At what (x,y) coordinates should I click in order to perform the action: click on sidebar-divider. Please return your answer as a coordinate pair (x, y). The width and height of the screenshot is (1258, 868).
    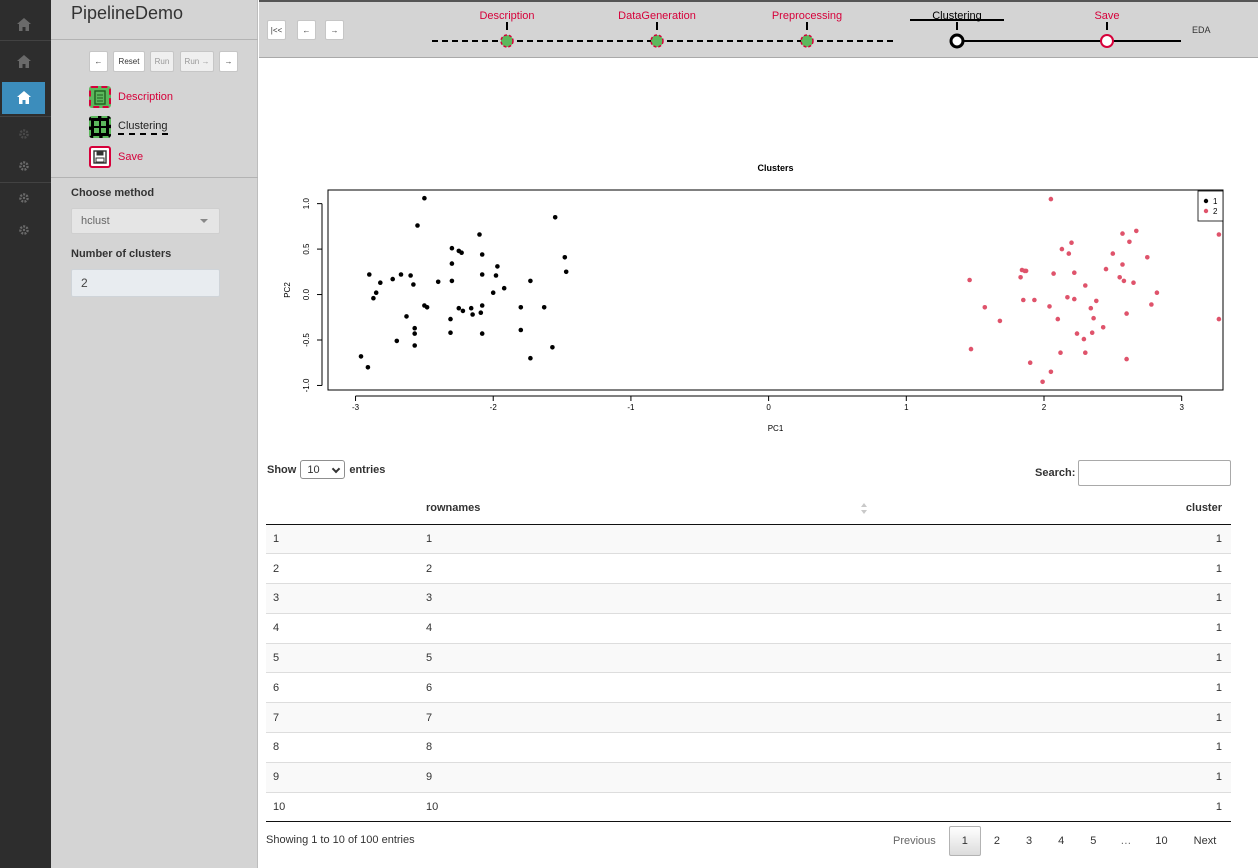
    Looking at the image, I should click on (154, 177).